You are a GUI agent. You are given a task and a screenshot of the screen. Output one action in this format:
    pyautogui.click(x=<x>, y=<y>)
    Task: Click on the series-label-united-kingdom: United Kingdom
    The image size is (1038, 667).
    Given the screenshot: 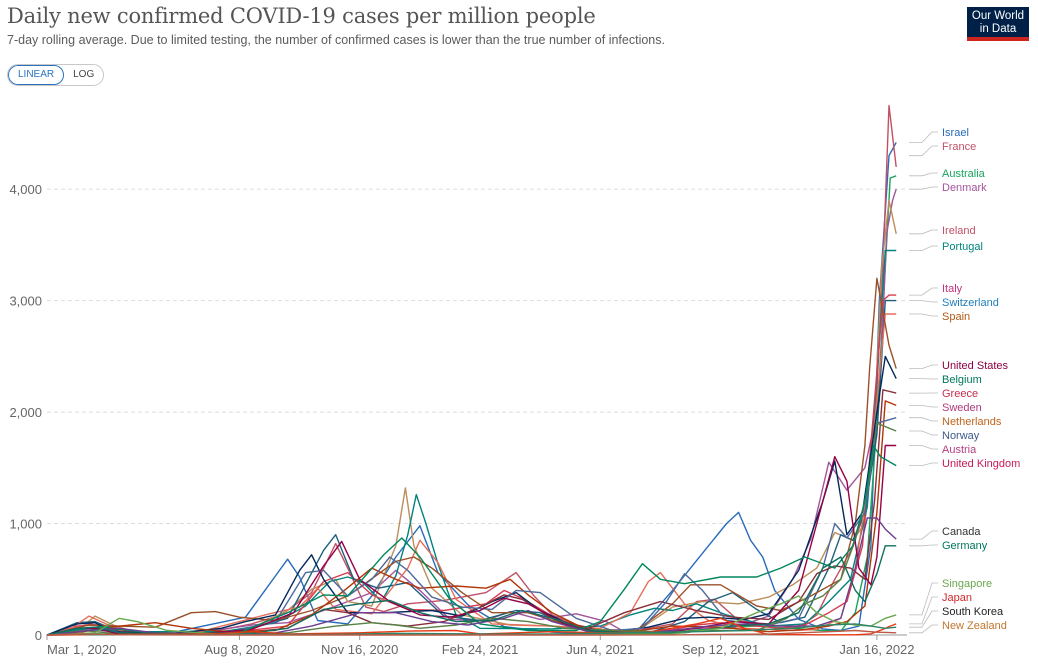 What is the action you would take?
    pyautogui.click(x=981, y=464)
    